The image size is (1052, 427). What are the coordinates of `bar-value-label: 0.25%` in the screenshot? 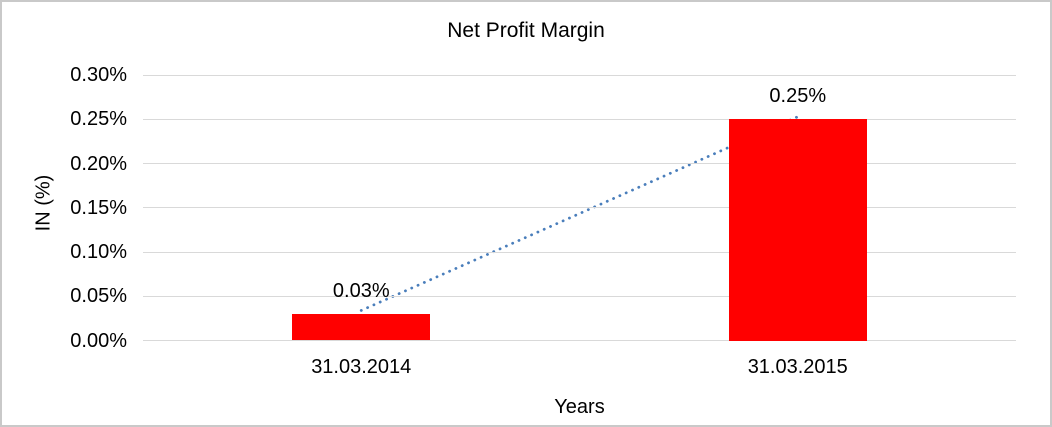 It's located at (798, 96).